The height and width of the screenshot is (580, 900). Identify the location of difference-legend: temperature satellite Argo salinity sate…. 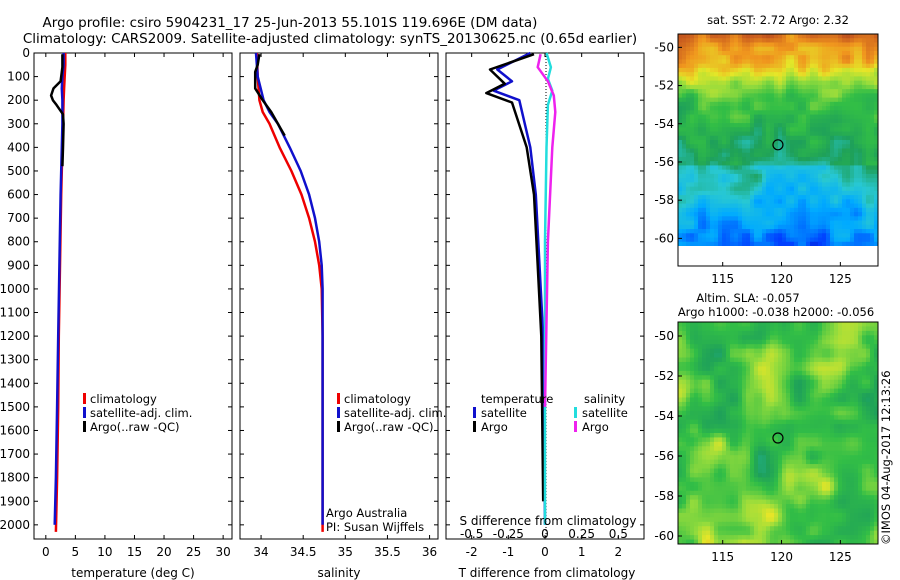
(550, 413).